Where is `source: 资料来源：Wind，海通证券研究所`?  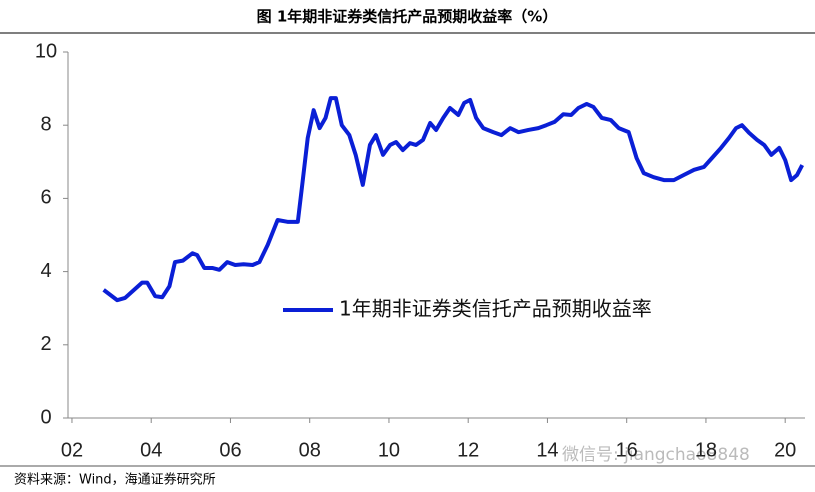 source: 资料来源：Wind，海通证券研究所 is located at coordinates (115, 480).